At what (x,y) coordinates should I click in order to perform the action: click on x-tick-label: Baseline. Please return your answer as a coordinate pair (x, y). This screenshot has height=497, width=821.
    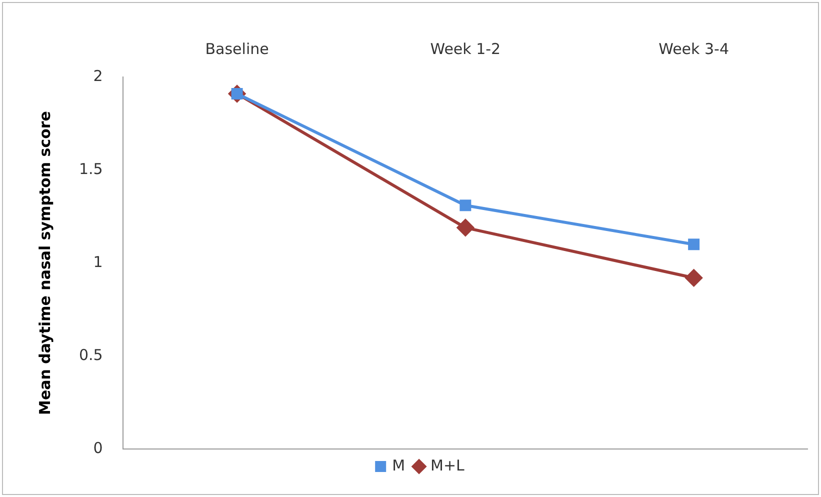
    Looking at the image, I should click on (237, 49).